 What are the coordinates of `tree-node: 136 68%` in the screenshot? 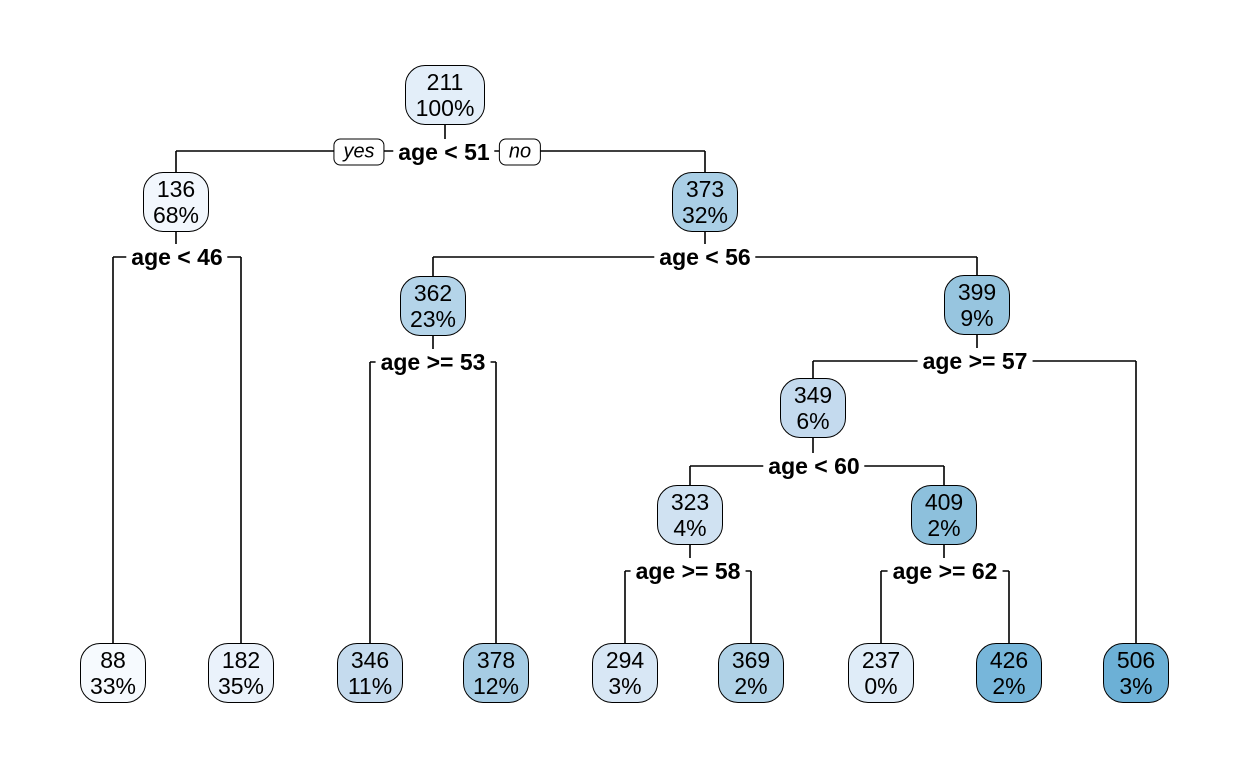 It's located at (176, 202).